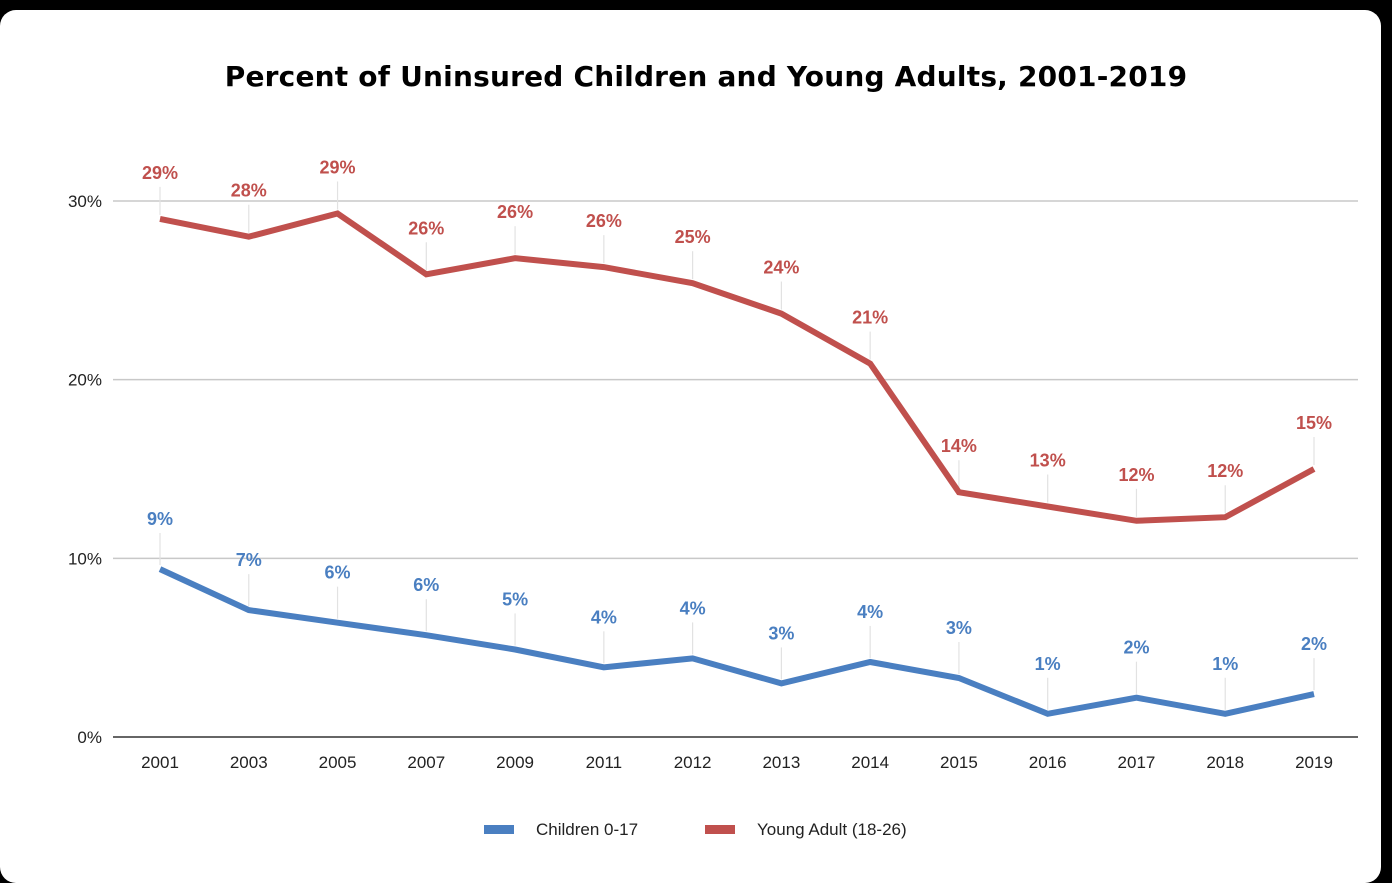  Describe the element at coordinates (515, 762) in the screenshot. I see `x-tick-label: 2009` at that location.